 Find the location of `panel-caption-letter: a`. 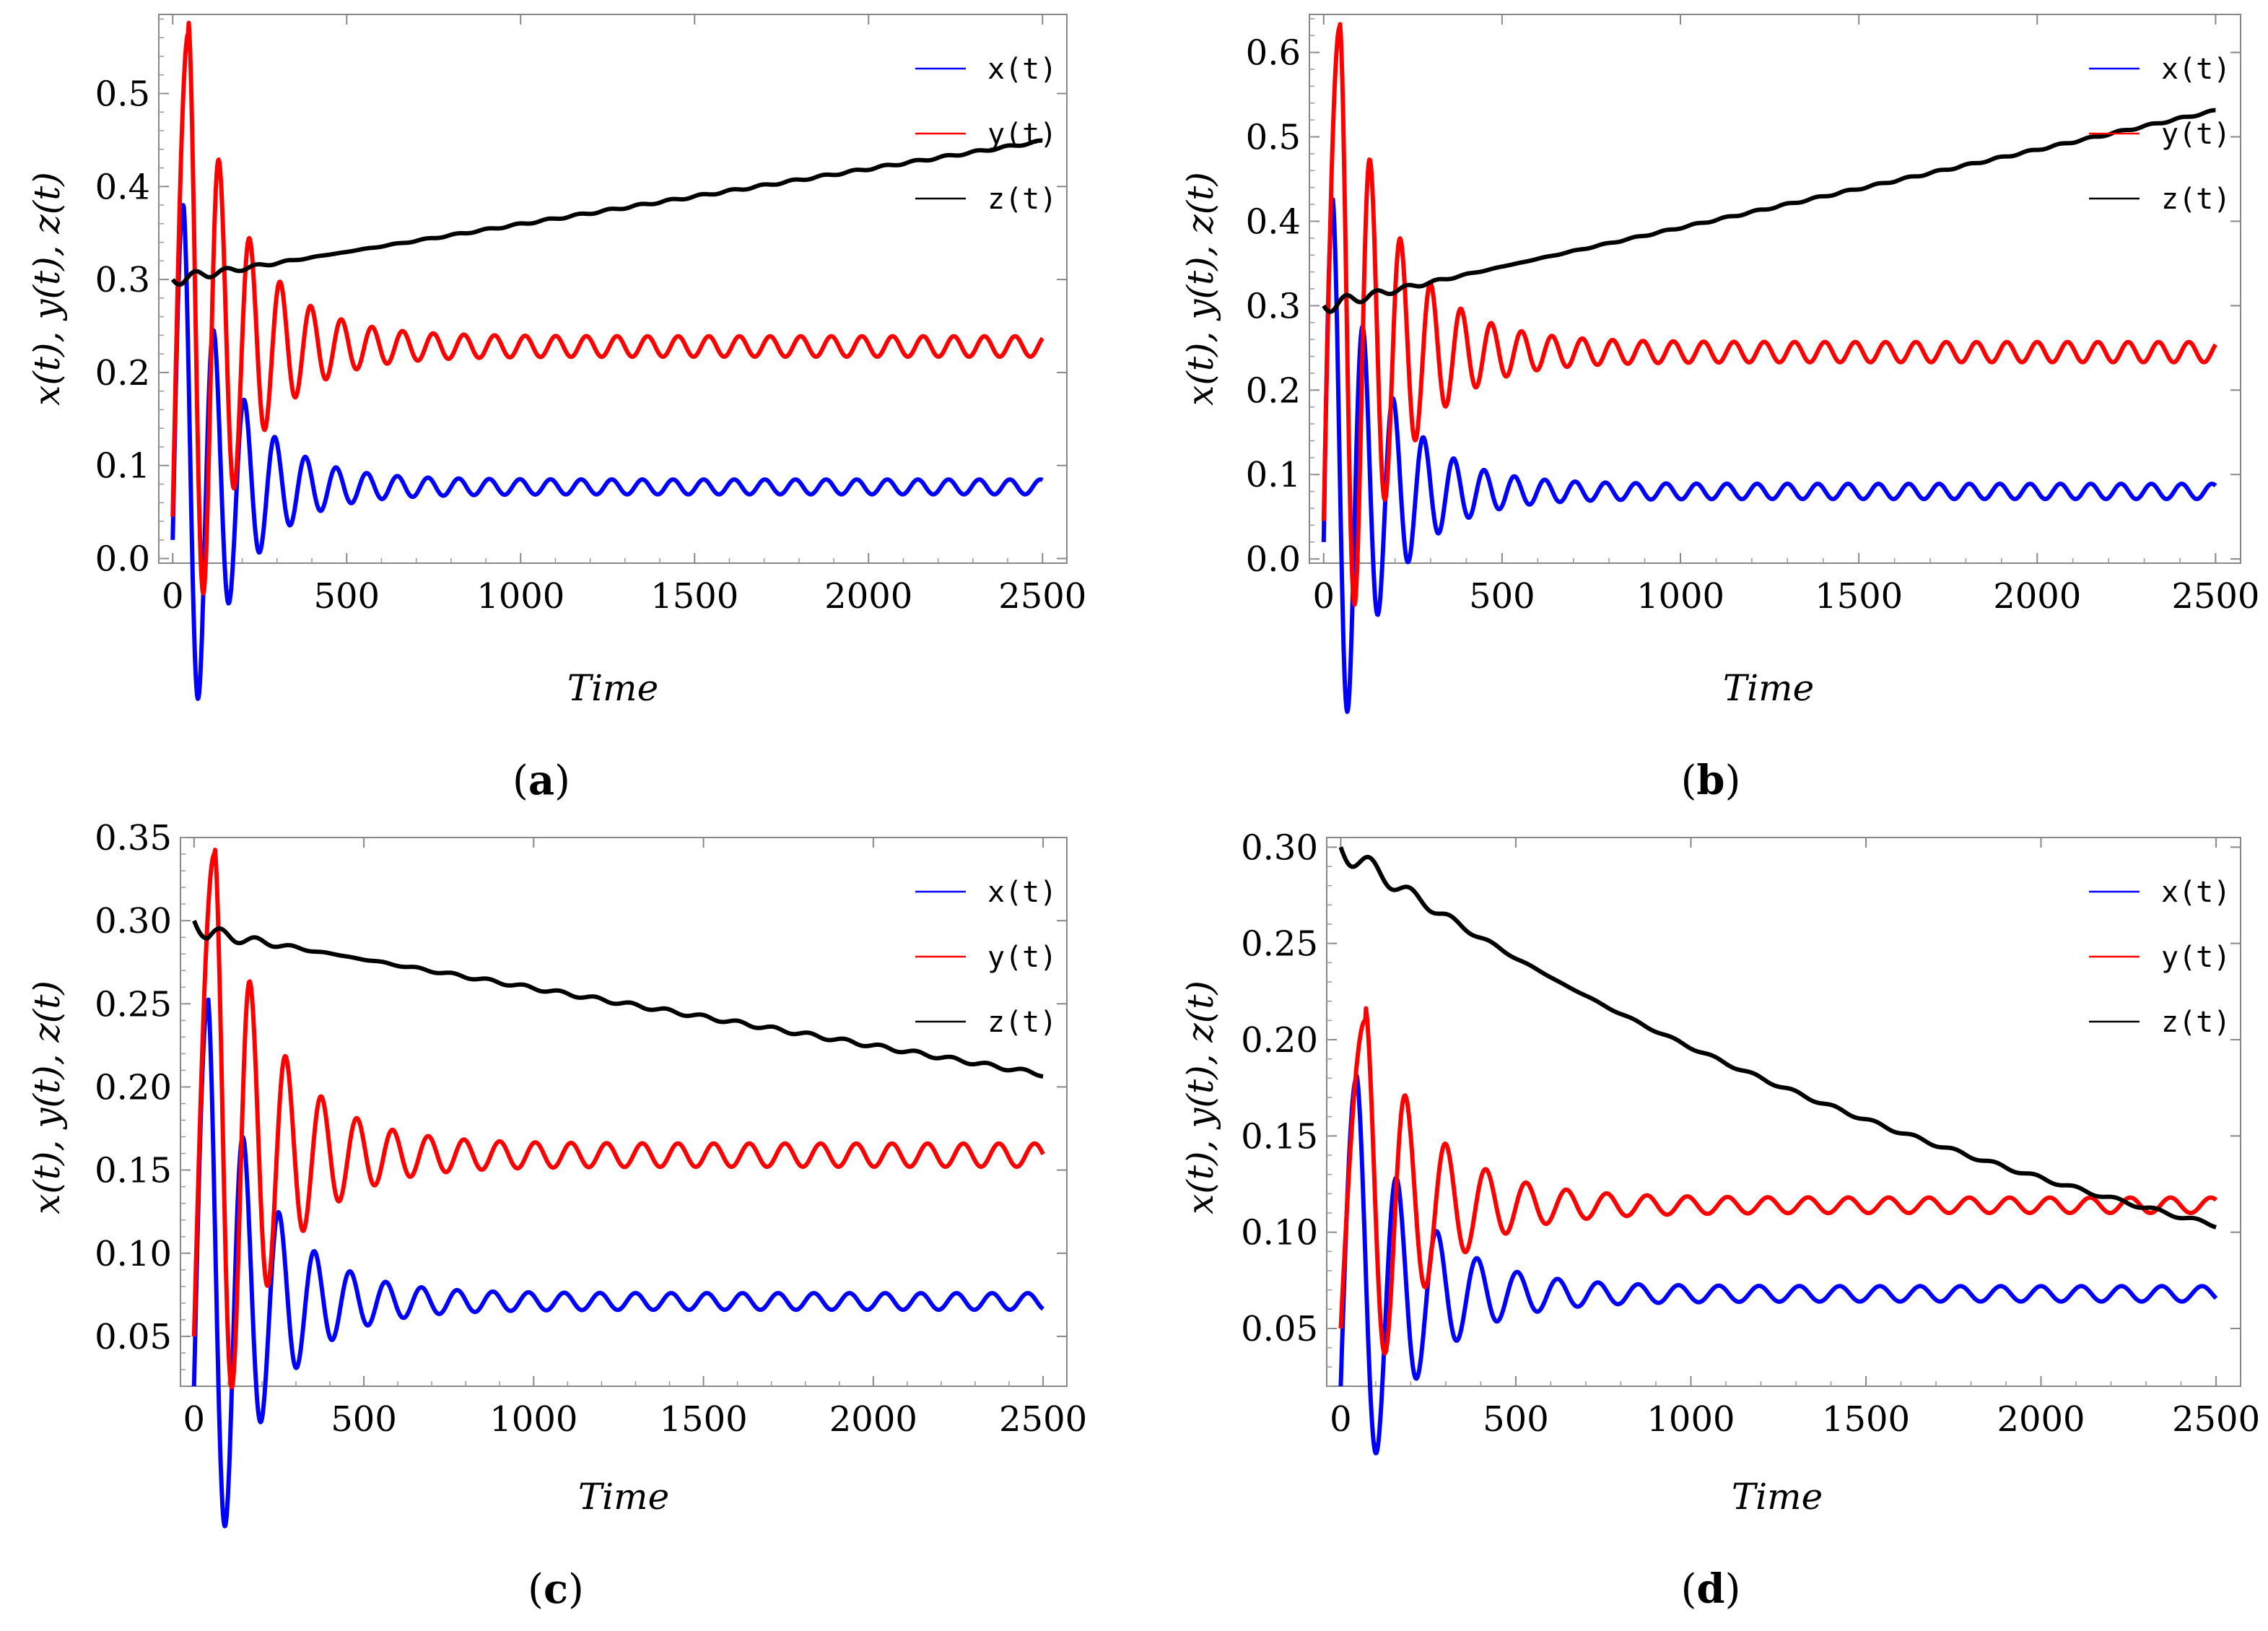

panel-caption-letter: a is located at coordinates (541, 780).